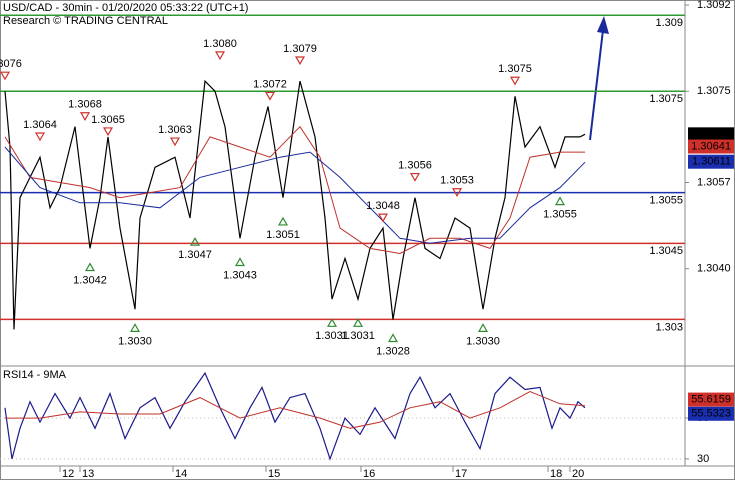 The width and height of the screenshot is (735, 480). Describe the element at coordinates (666, 251) in the screenshot. I see `level-label: 1.3045` at that location.